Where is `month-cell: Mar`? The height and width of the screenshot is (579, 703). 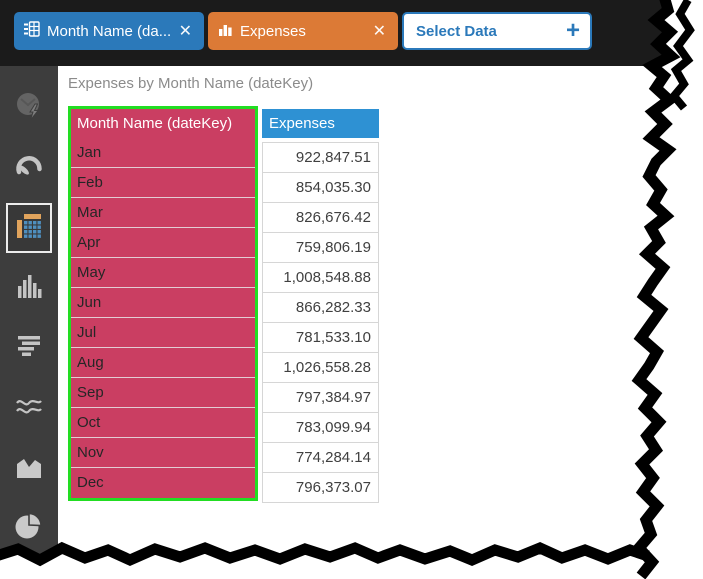
month-cell: Mar is located at coordinates (163, 213).